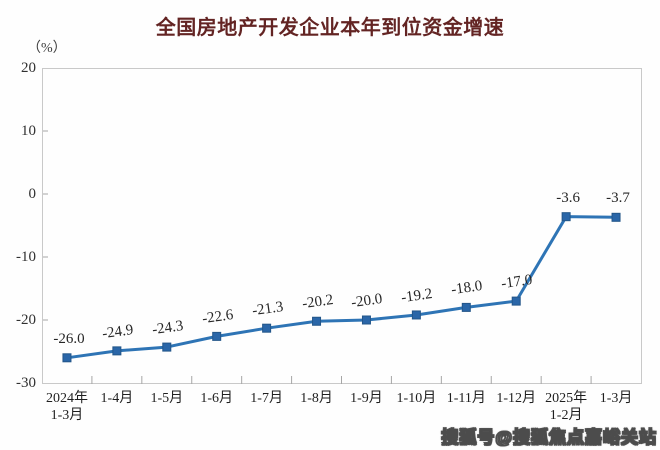 The image size is (660, 450). I want to click on watermark: 搜狐号@搜狐焦点嘉峪关站, so click(549, 437).